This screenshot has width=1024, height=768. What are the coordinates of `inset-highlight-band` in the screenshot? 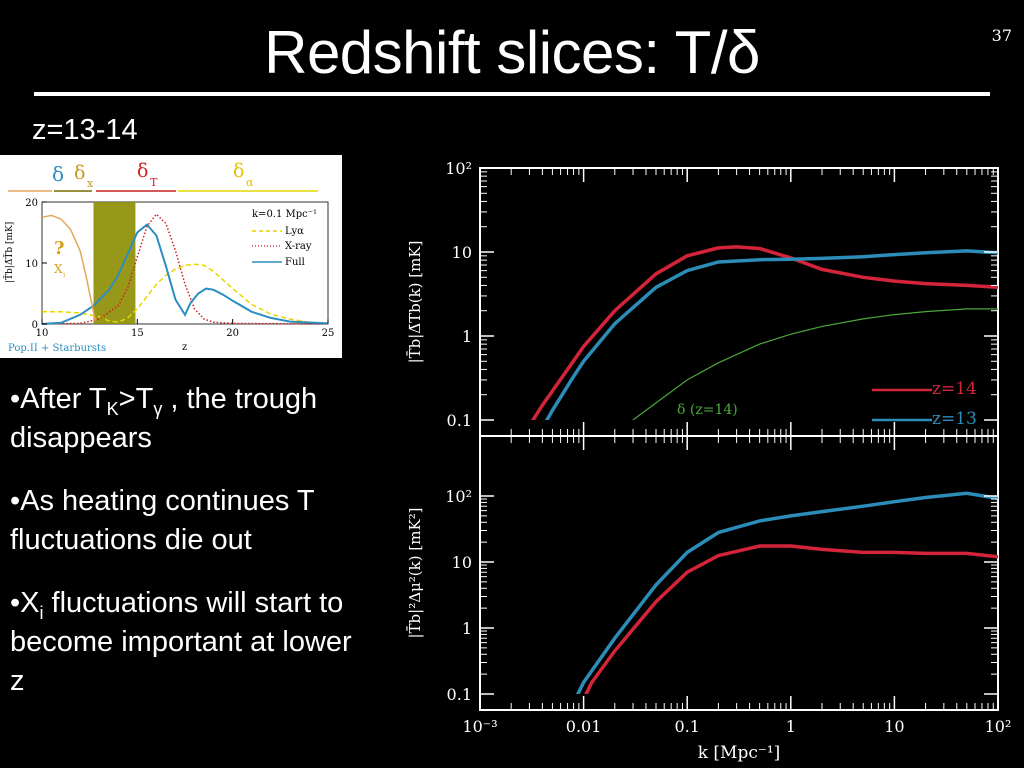 It's located at (114, 263).